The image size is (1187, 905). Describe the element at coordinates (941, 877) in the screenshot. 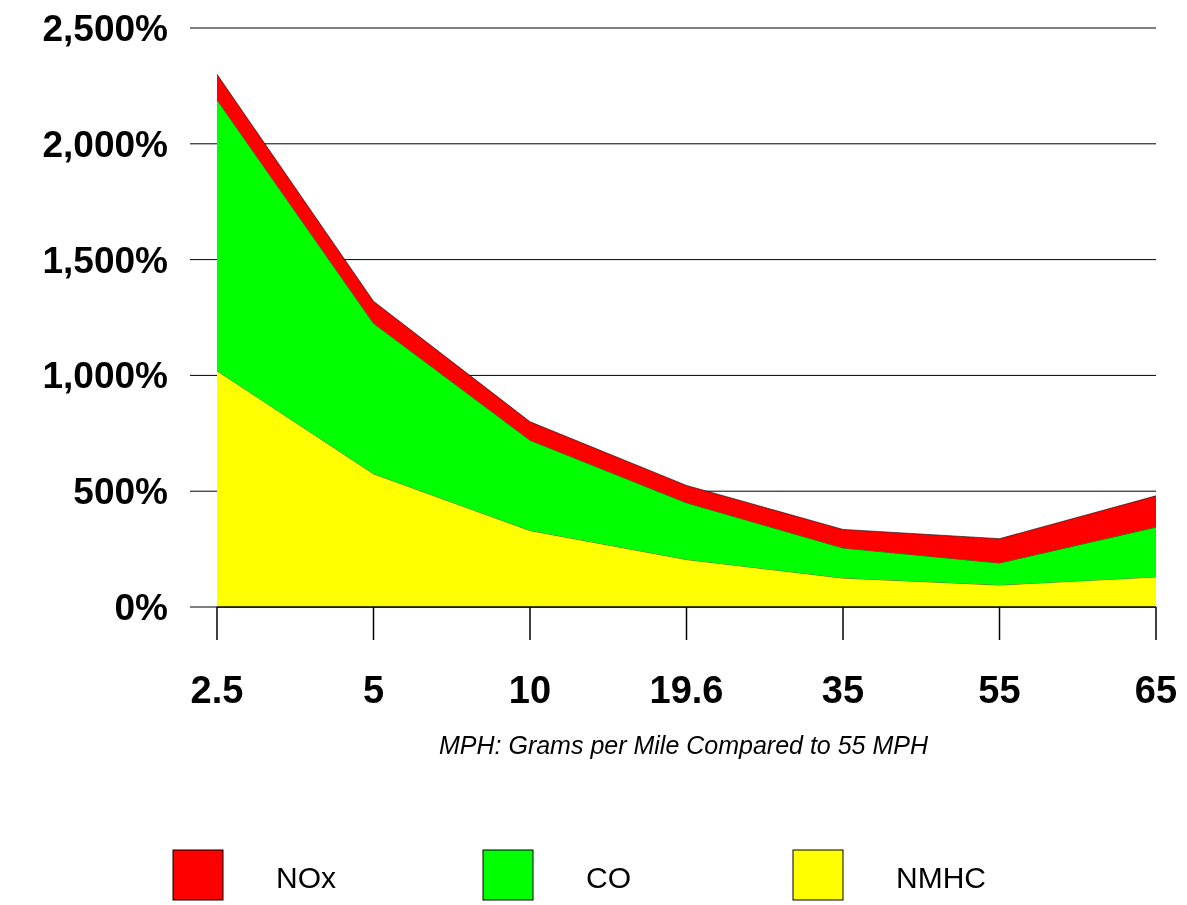

I see `legend-label: NMHC` at that location.